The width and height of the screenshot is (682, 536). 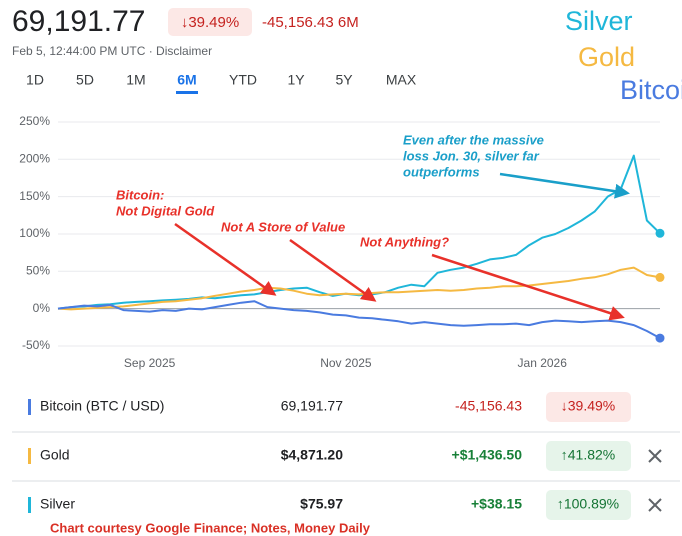 I want to click on x-tick-label: Sep 2025, so click(x=150, y=363).